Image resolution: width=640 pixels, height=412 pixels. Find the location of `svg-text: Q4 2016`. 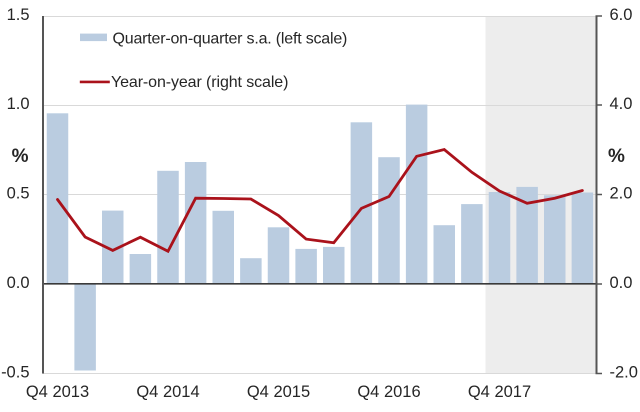

svg-text: Q4 2016 is located at coordinates (388, 392).